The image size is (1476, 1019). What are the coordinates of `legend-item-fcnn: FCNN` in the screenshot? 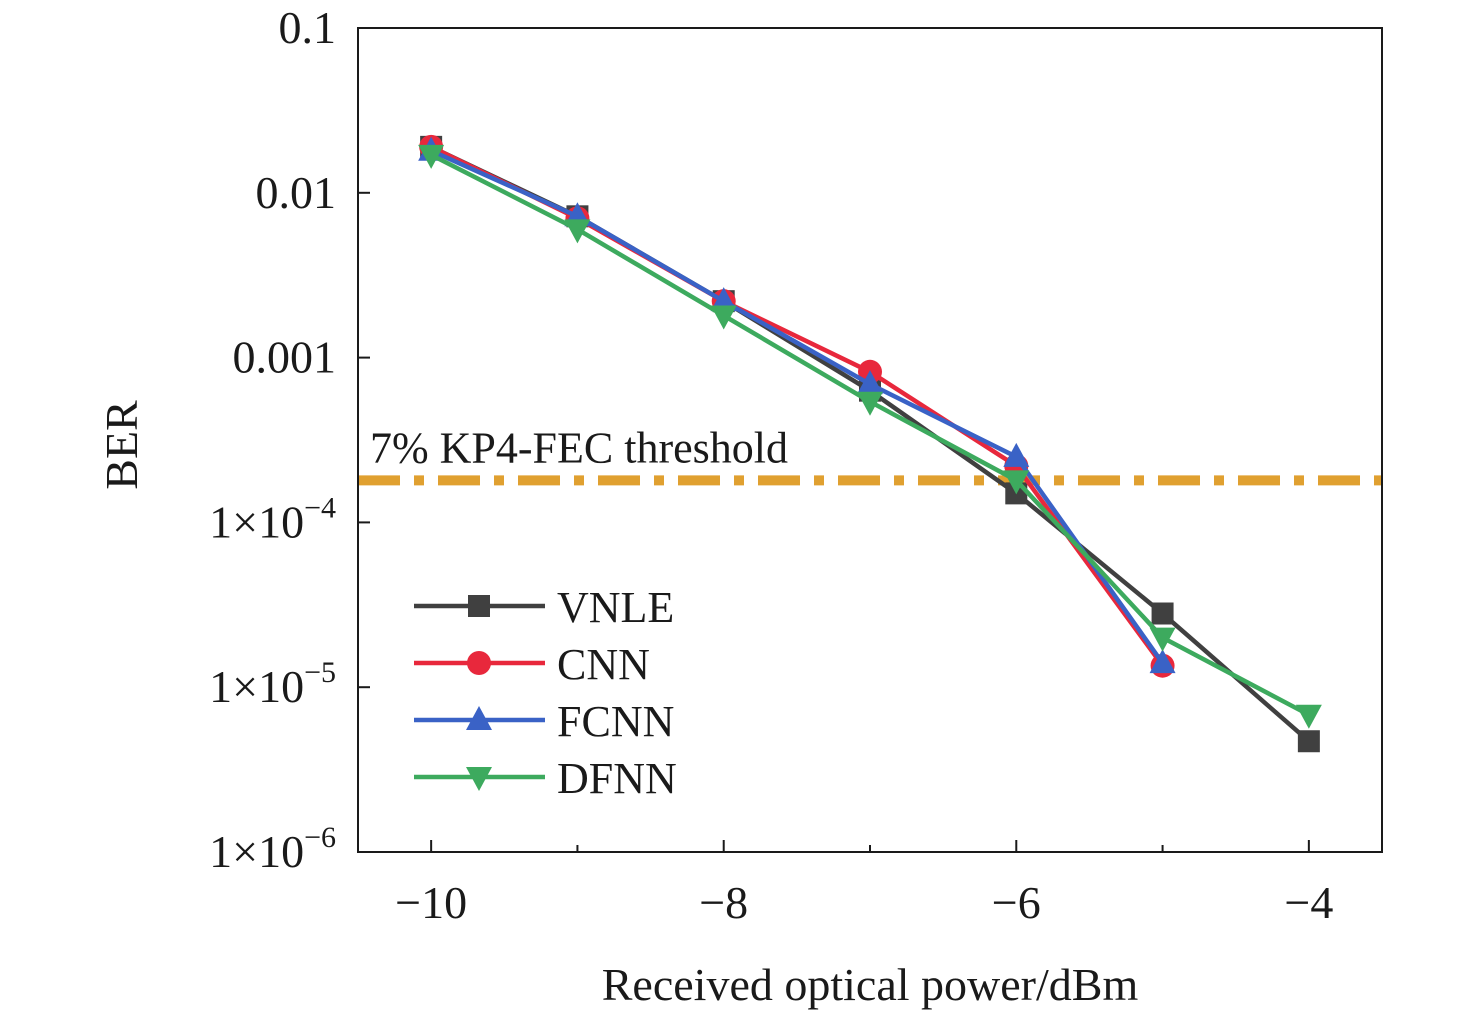 It's located at (544, 721).